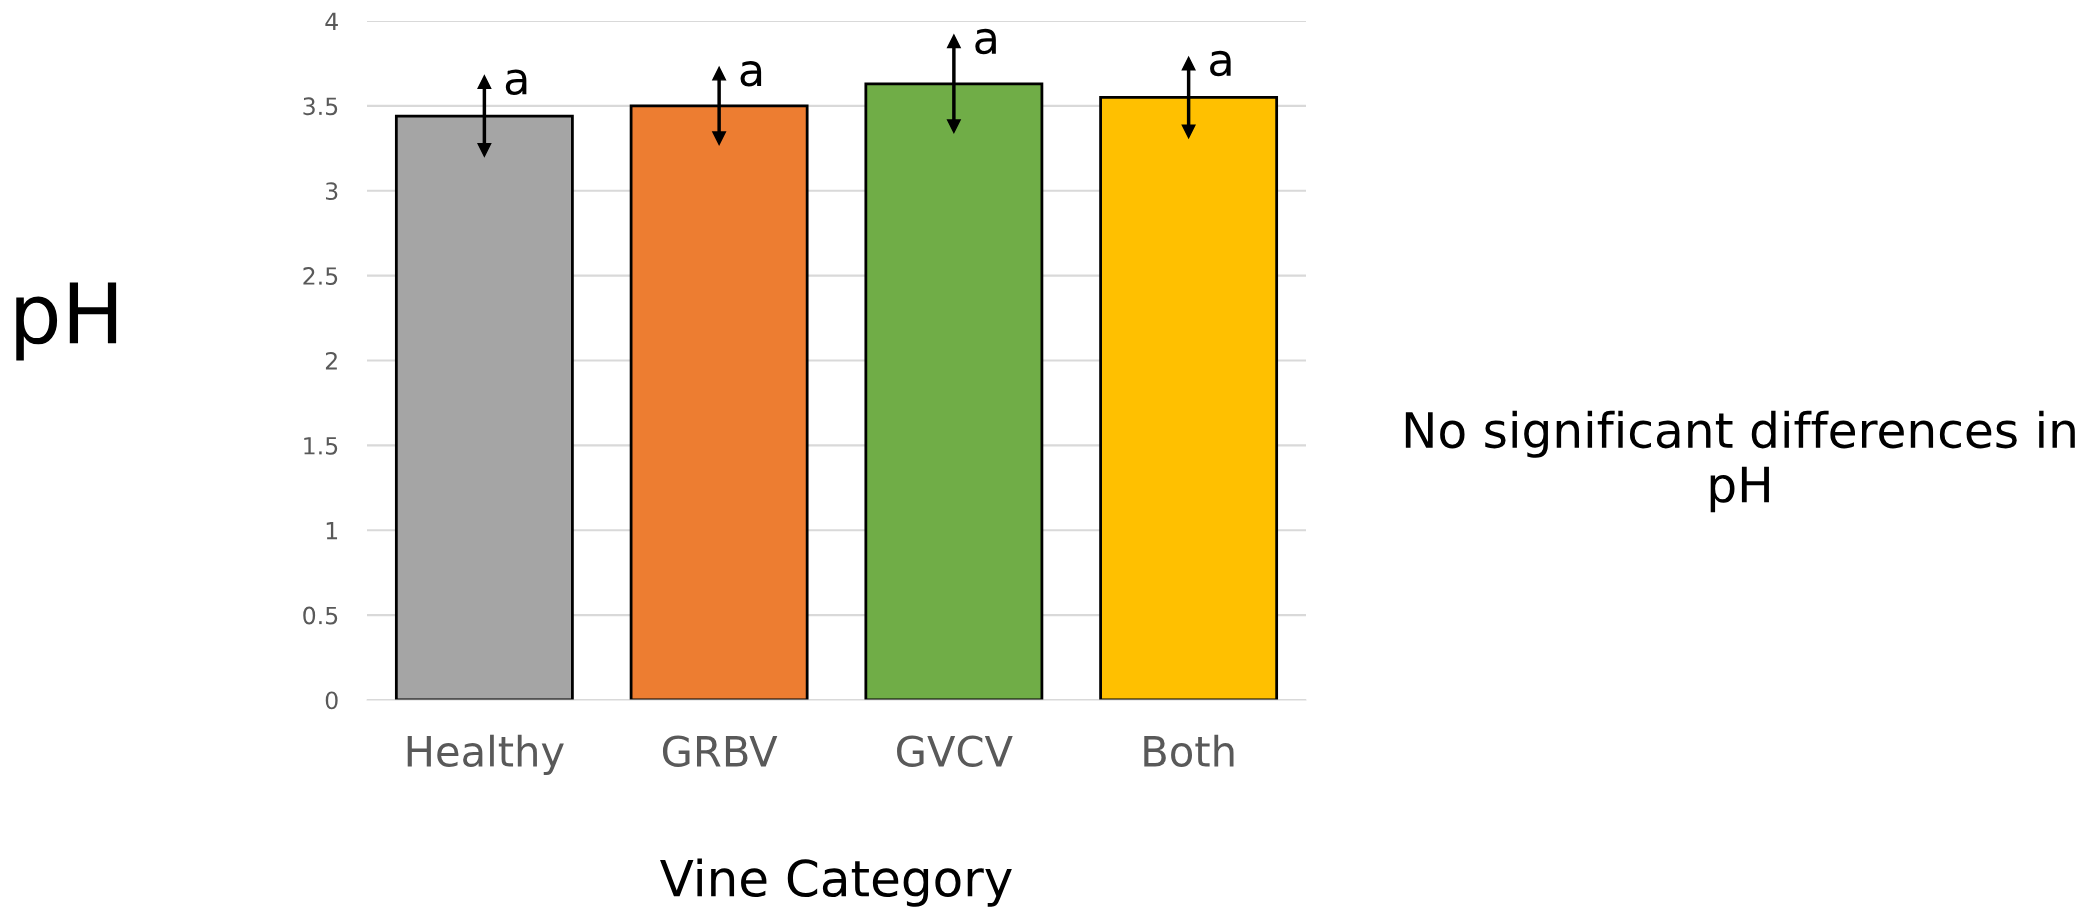  Describe the element at coordinates (1740, 461) in the screenshot. I see `text: No significant differences in pH` at that location.